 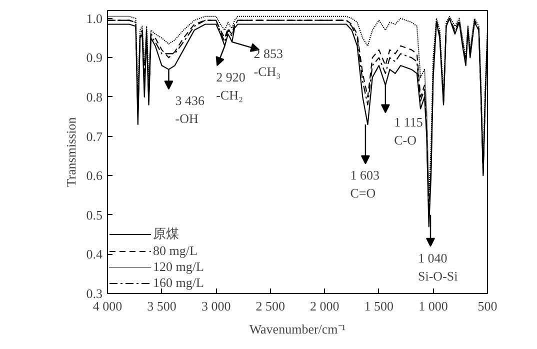 What do you see at coordinates (94, 96) in the screenshot?
I see `y-tick-label: 0.8` at bounding box center [94, 96].